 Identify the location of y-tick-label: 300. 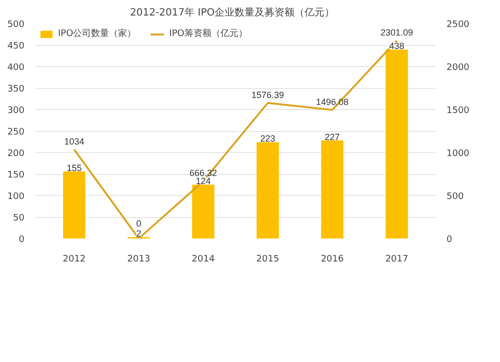
(16, 111).